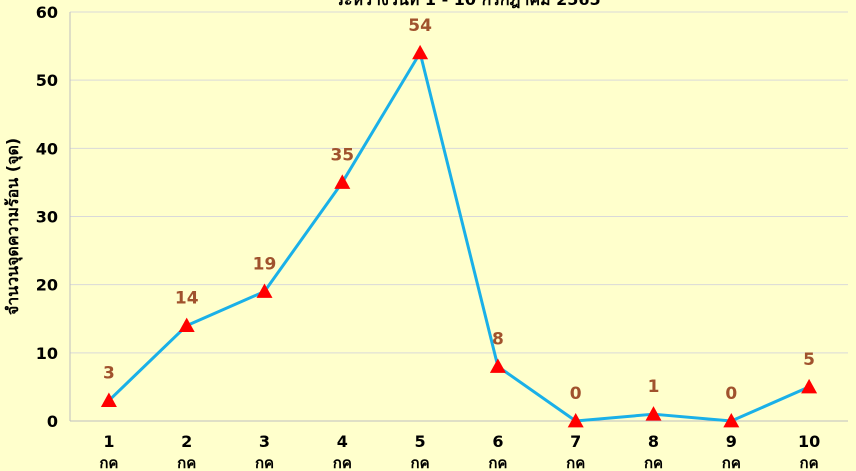 The image size is (856, 471). I want to click on x-tick-unit-8: กค, so click(653, 462).